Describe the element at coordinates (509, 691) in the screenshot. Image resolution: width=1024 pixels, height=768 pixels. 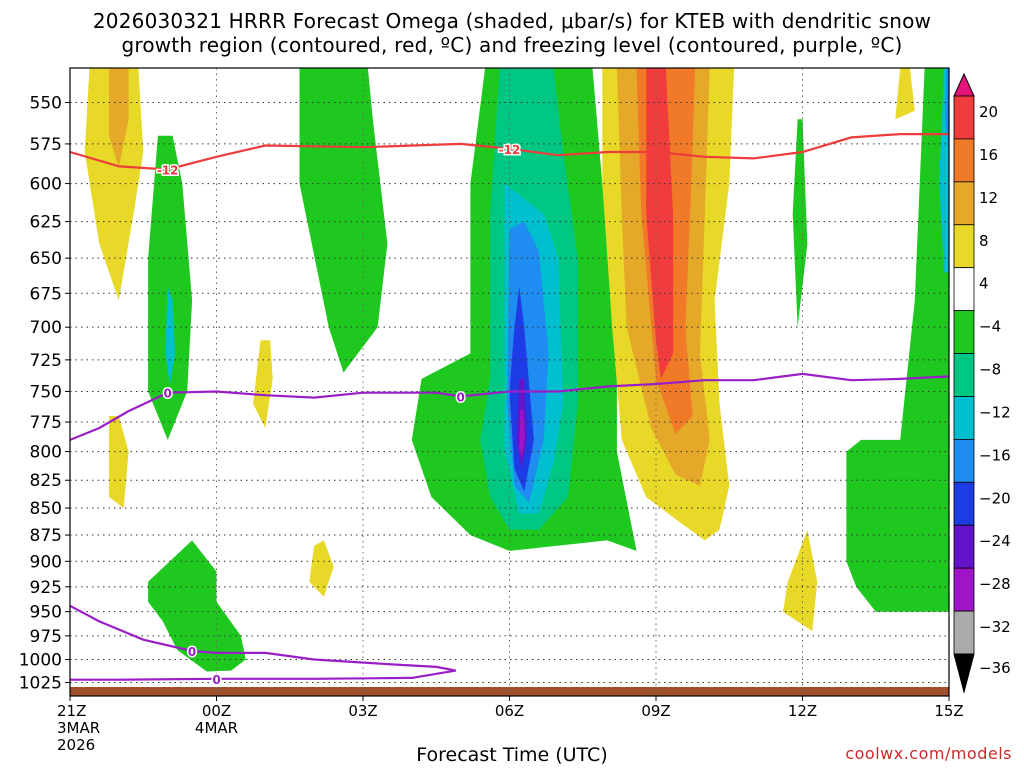
I see `terrain-band` at that location.